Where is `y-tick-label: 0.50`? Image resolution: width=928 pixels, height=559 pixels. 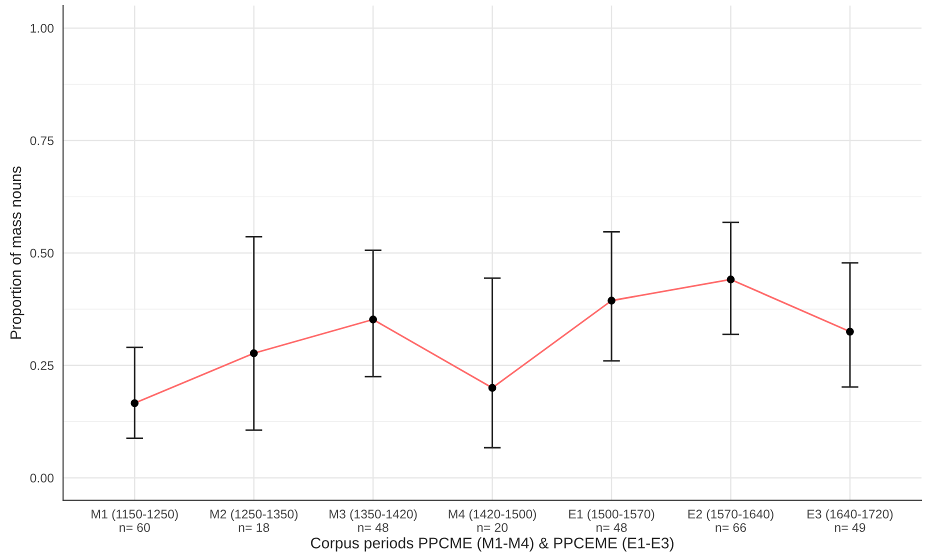 y-tick-label: 0.50 is located at coordinates (42, 253).